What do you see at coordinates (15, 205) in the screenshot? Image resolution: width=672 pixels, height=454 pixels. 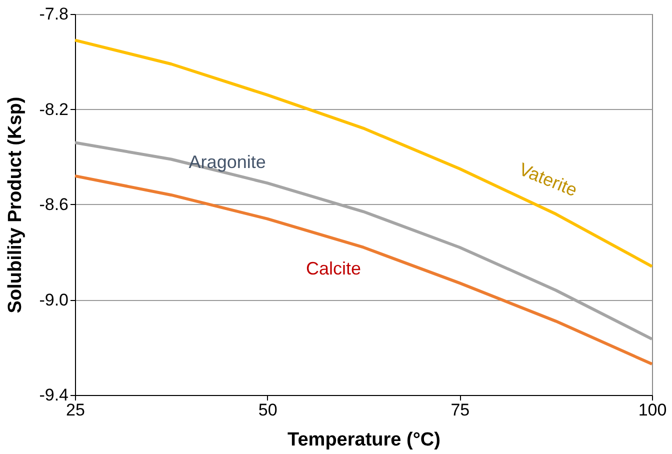 I see `y-axis-title: Solubility Product (Ksp)` at bounding box center [15, 205].